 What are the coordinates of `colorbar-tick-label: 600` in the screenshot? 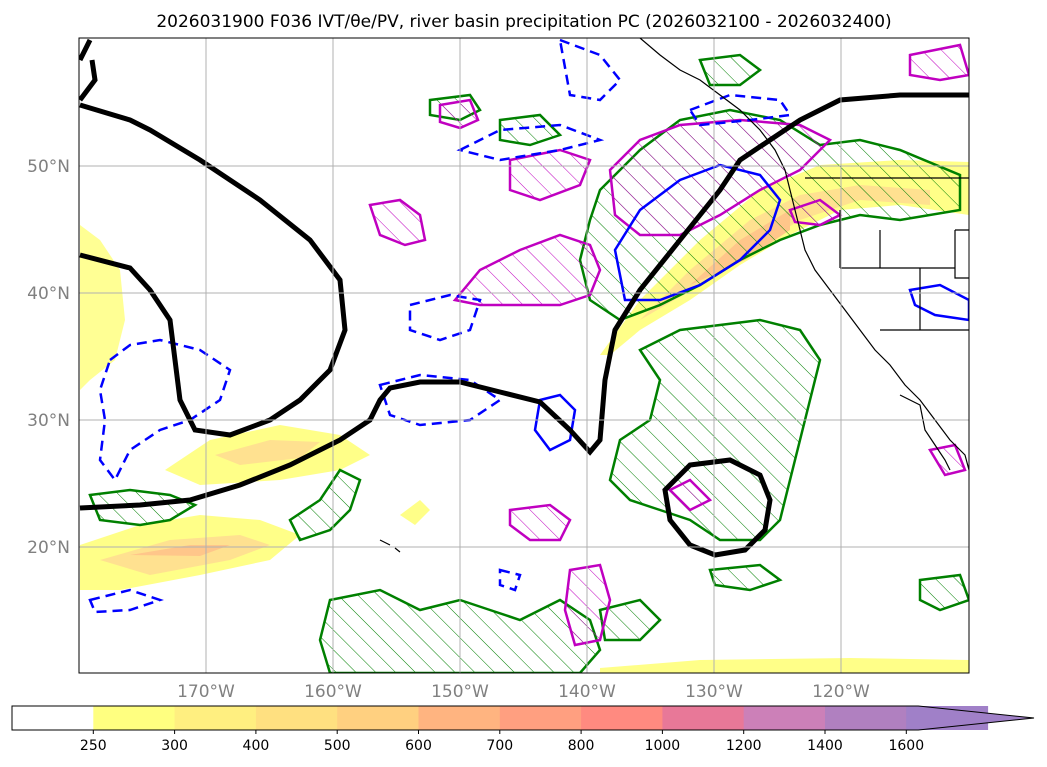 It's located at (418, 746).